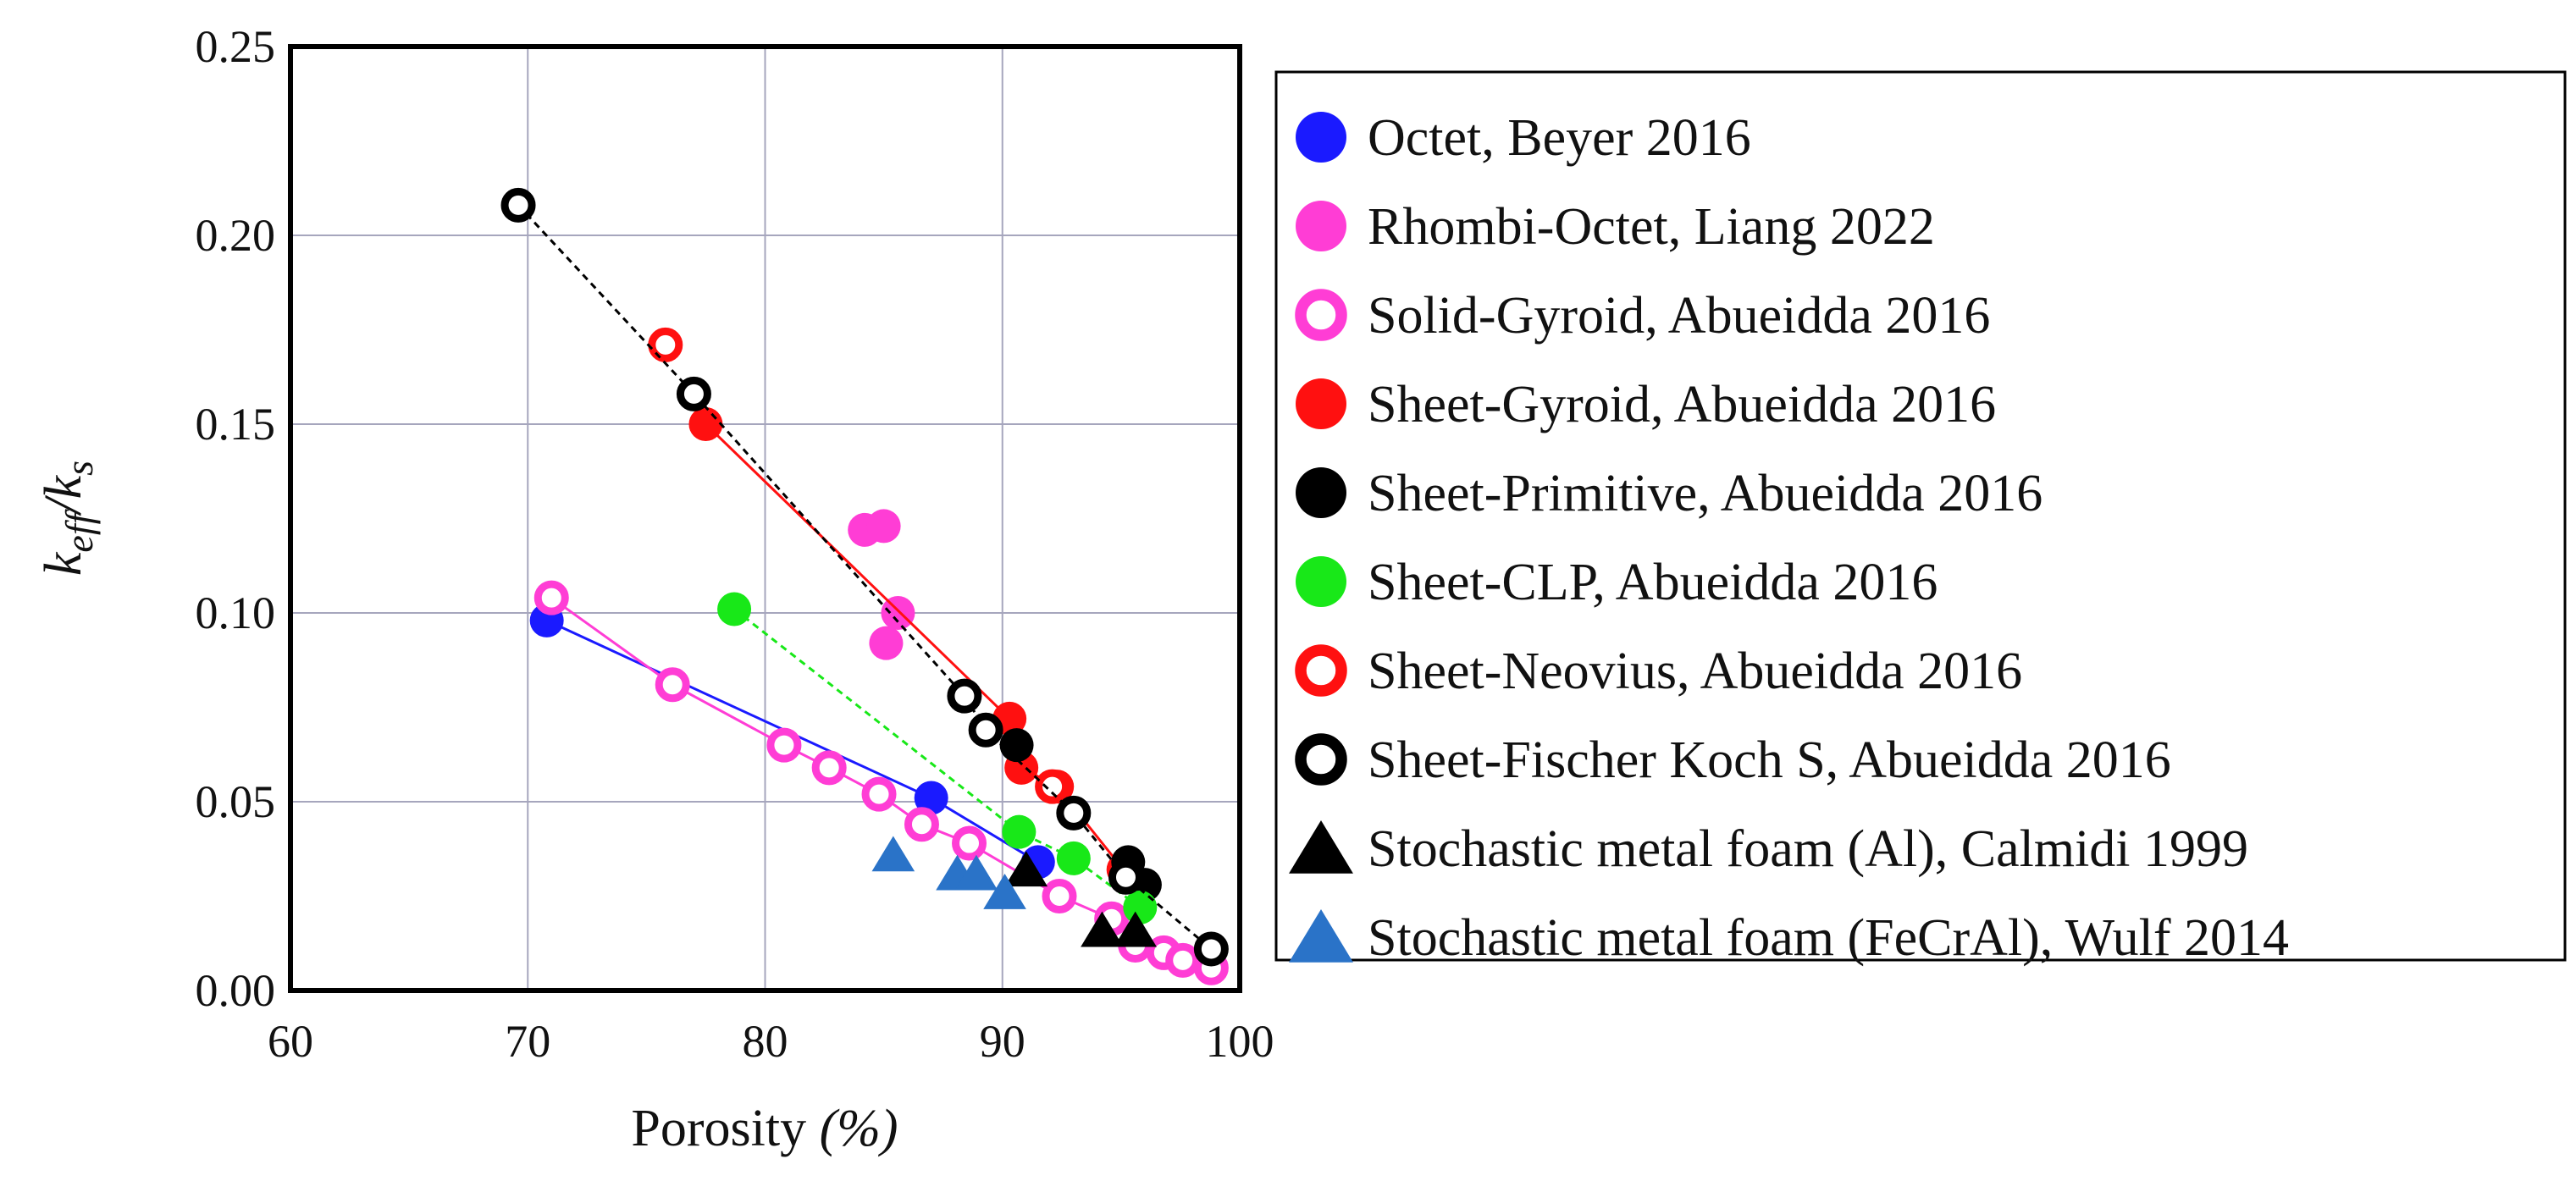  I want to click on x-tick-label: 90, so click(1003, 1041).